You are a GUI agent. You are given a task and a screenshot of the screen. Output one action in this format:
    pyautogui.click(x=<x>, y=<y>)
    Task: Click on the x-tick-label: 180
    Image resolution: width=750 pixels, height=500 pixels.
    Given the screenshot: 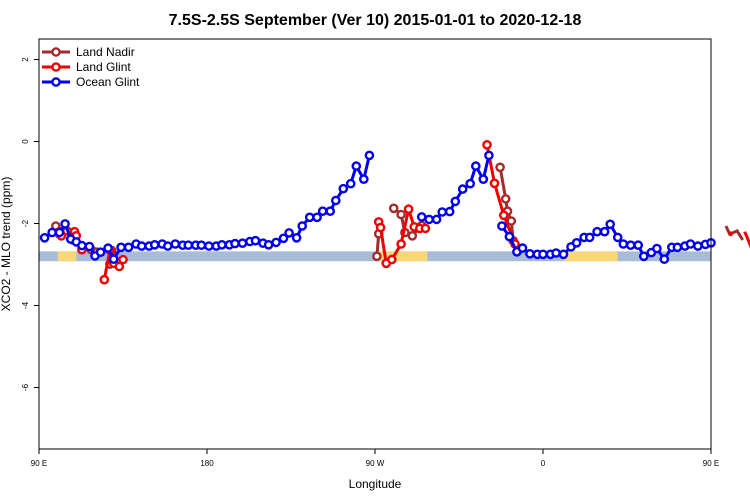 What is the action you would take?
    pyautogui.click(x=207, y=463)
    